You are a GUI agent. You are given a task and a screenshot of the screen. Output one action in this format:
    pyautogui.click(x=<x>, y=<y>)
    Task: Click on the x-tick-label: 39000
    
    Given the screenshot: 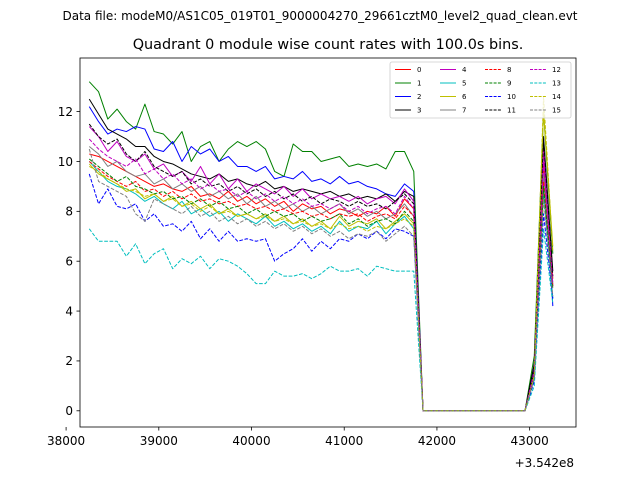 What is the action you would take?
    pyautogui.click(x=159, y=441)
    